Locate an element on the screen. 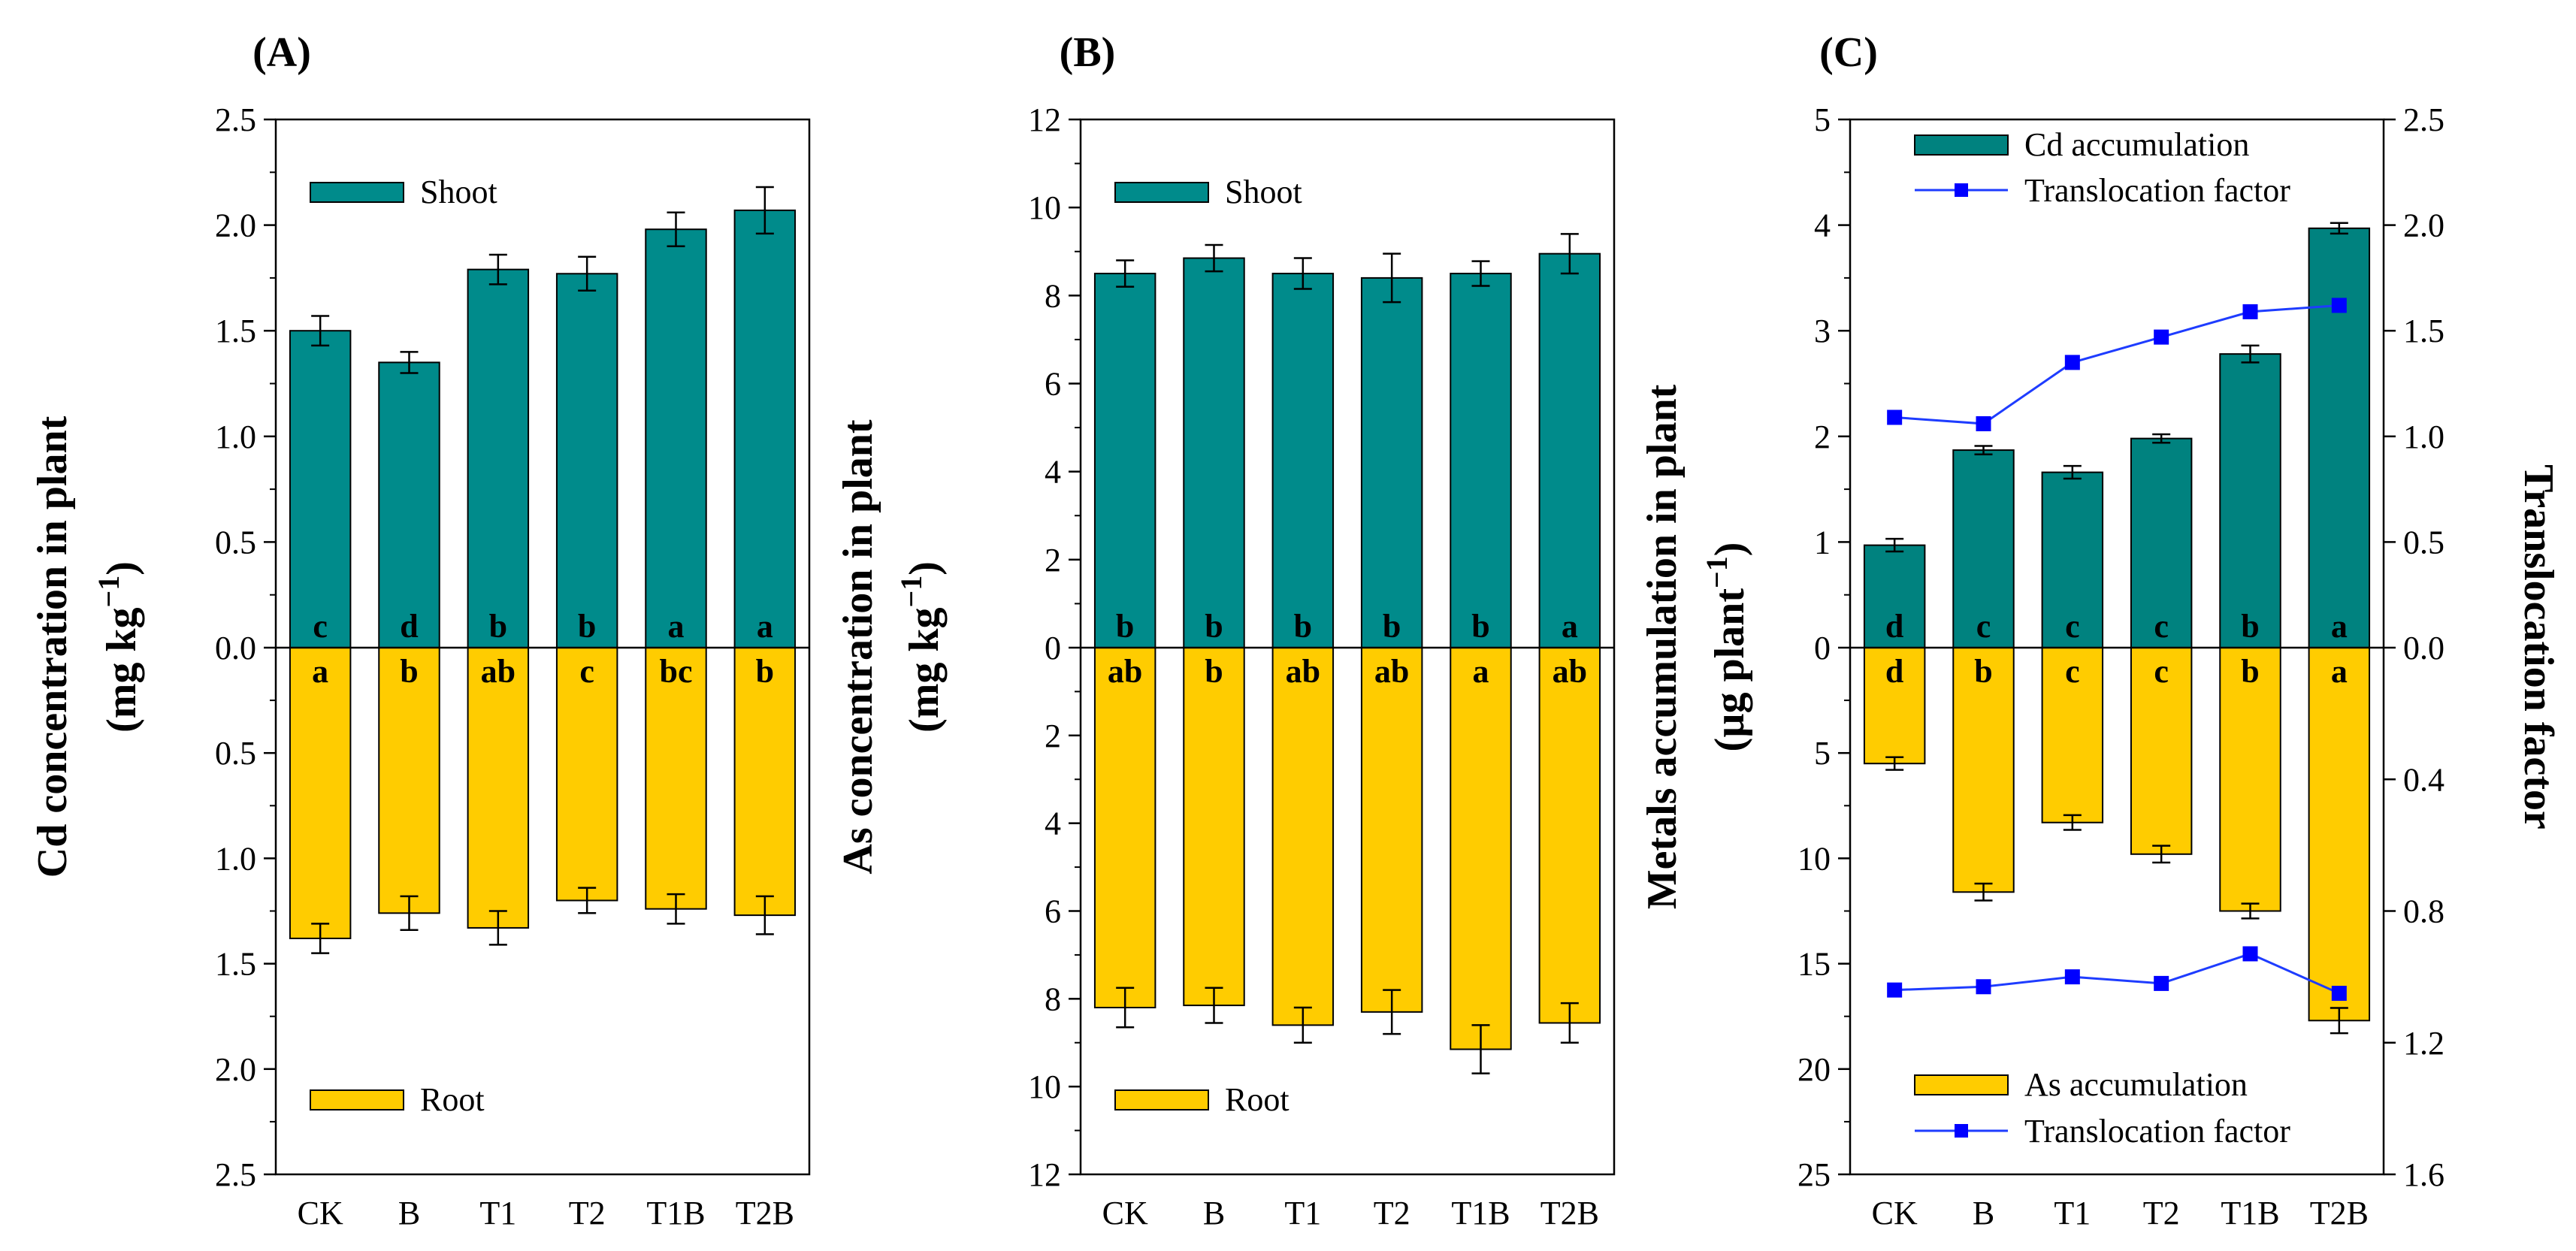 The height and width of the screenshot is (1251, 2576). sig-letter-lower-T1B: b is located at coordinates (2250, 671).